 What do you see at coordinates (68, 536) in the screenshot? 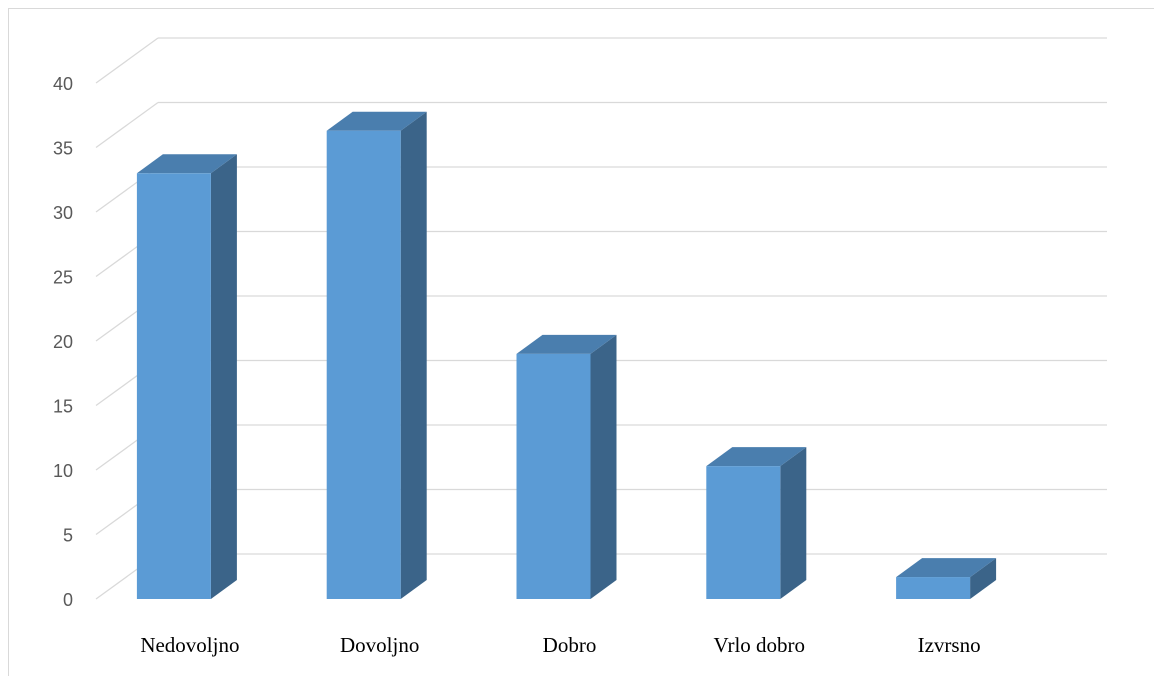
I see `y-tick-label: 5` at bounding box center [68, 536].